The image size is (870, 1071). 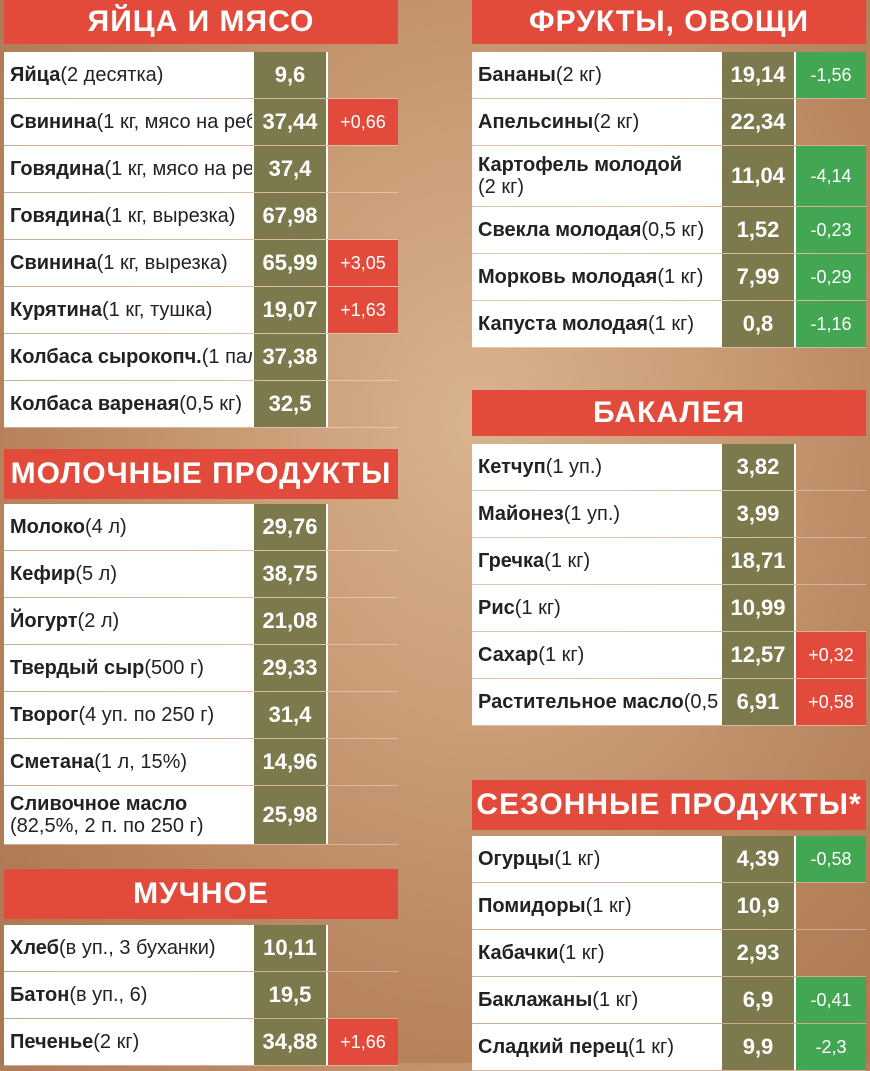 I want to click on item-name: Свекла молодая (0,5 кг), so click(x=596, y=230).